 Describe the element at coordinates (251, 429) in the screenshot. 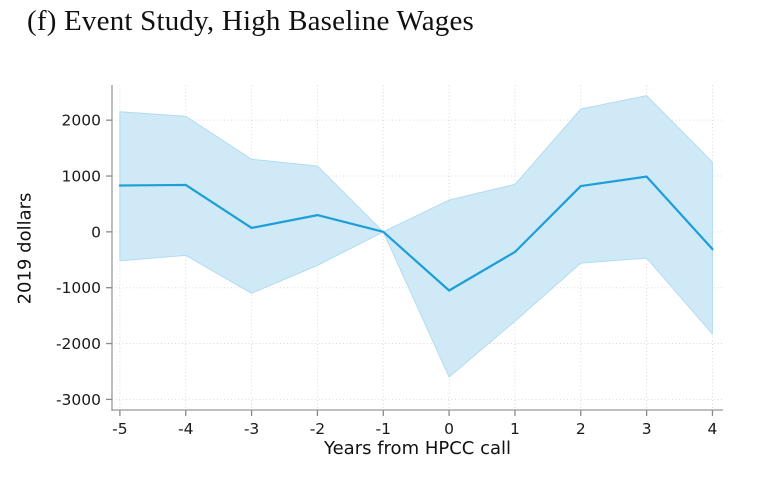

I see `x-tick-label: -3` at that location.